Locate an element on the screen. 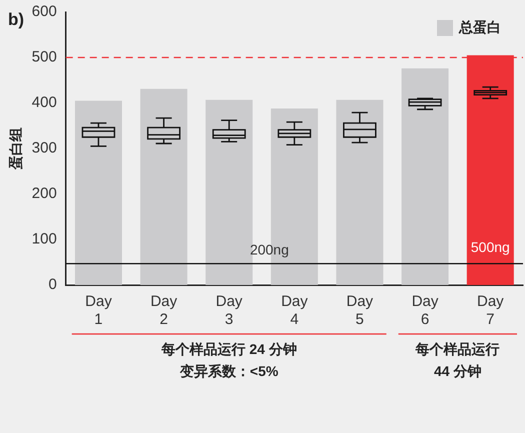 This screenshot has width=525, height=433. y-tick-label: 400 is located at coordinates (44, 103).